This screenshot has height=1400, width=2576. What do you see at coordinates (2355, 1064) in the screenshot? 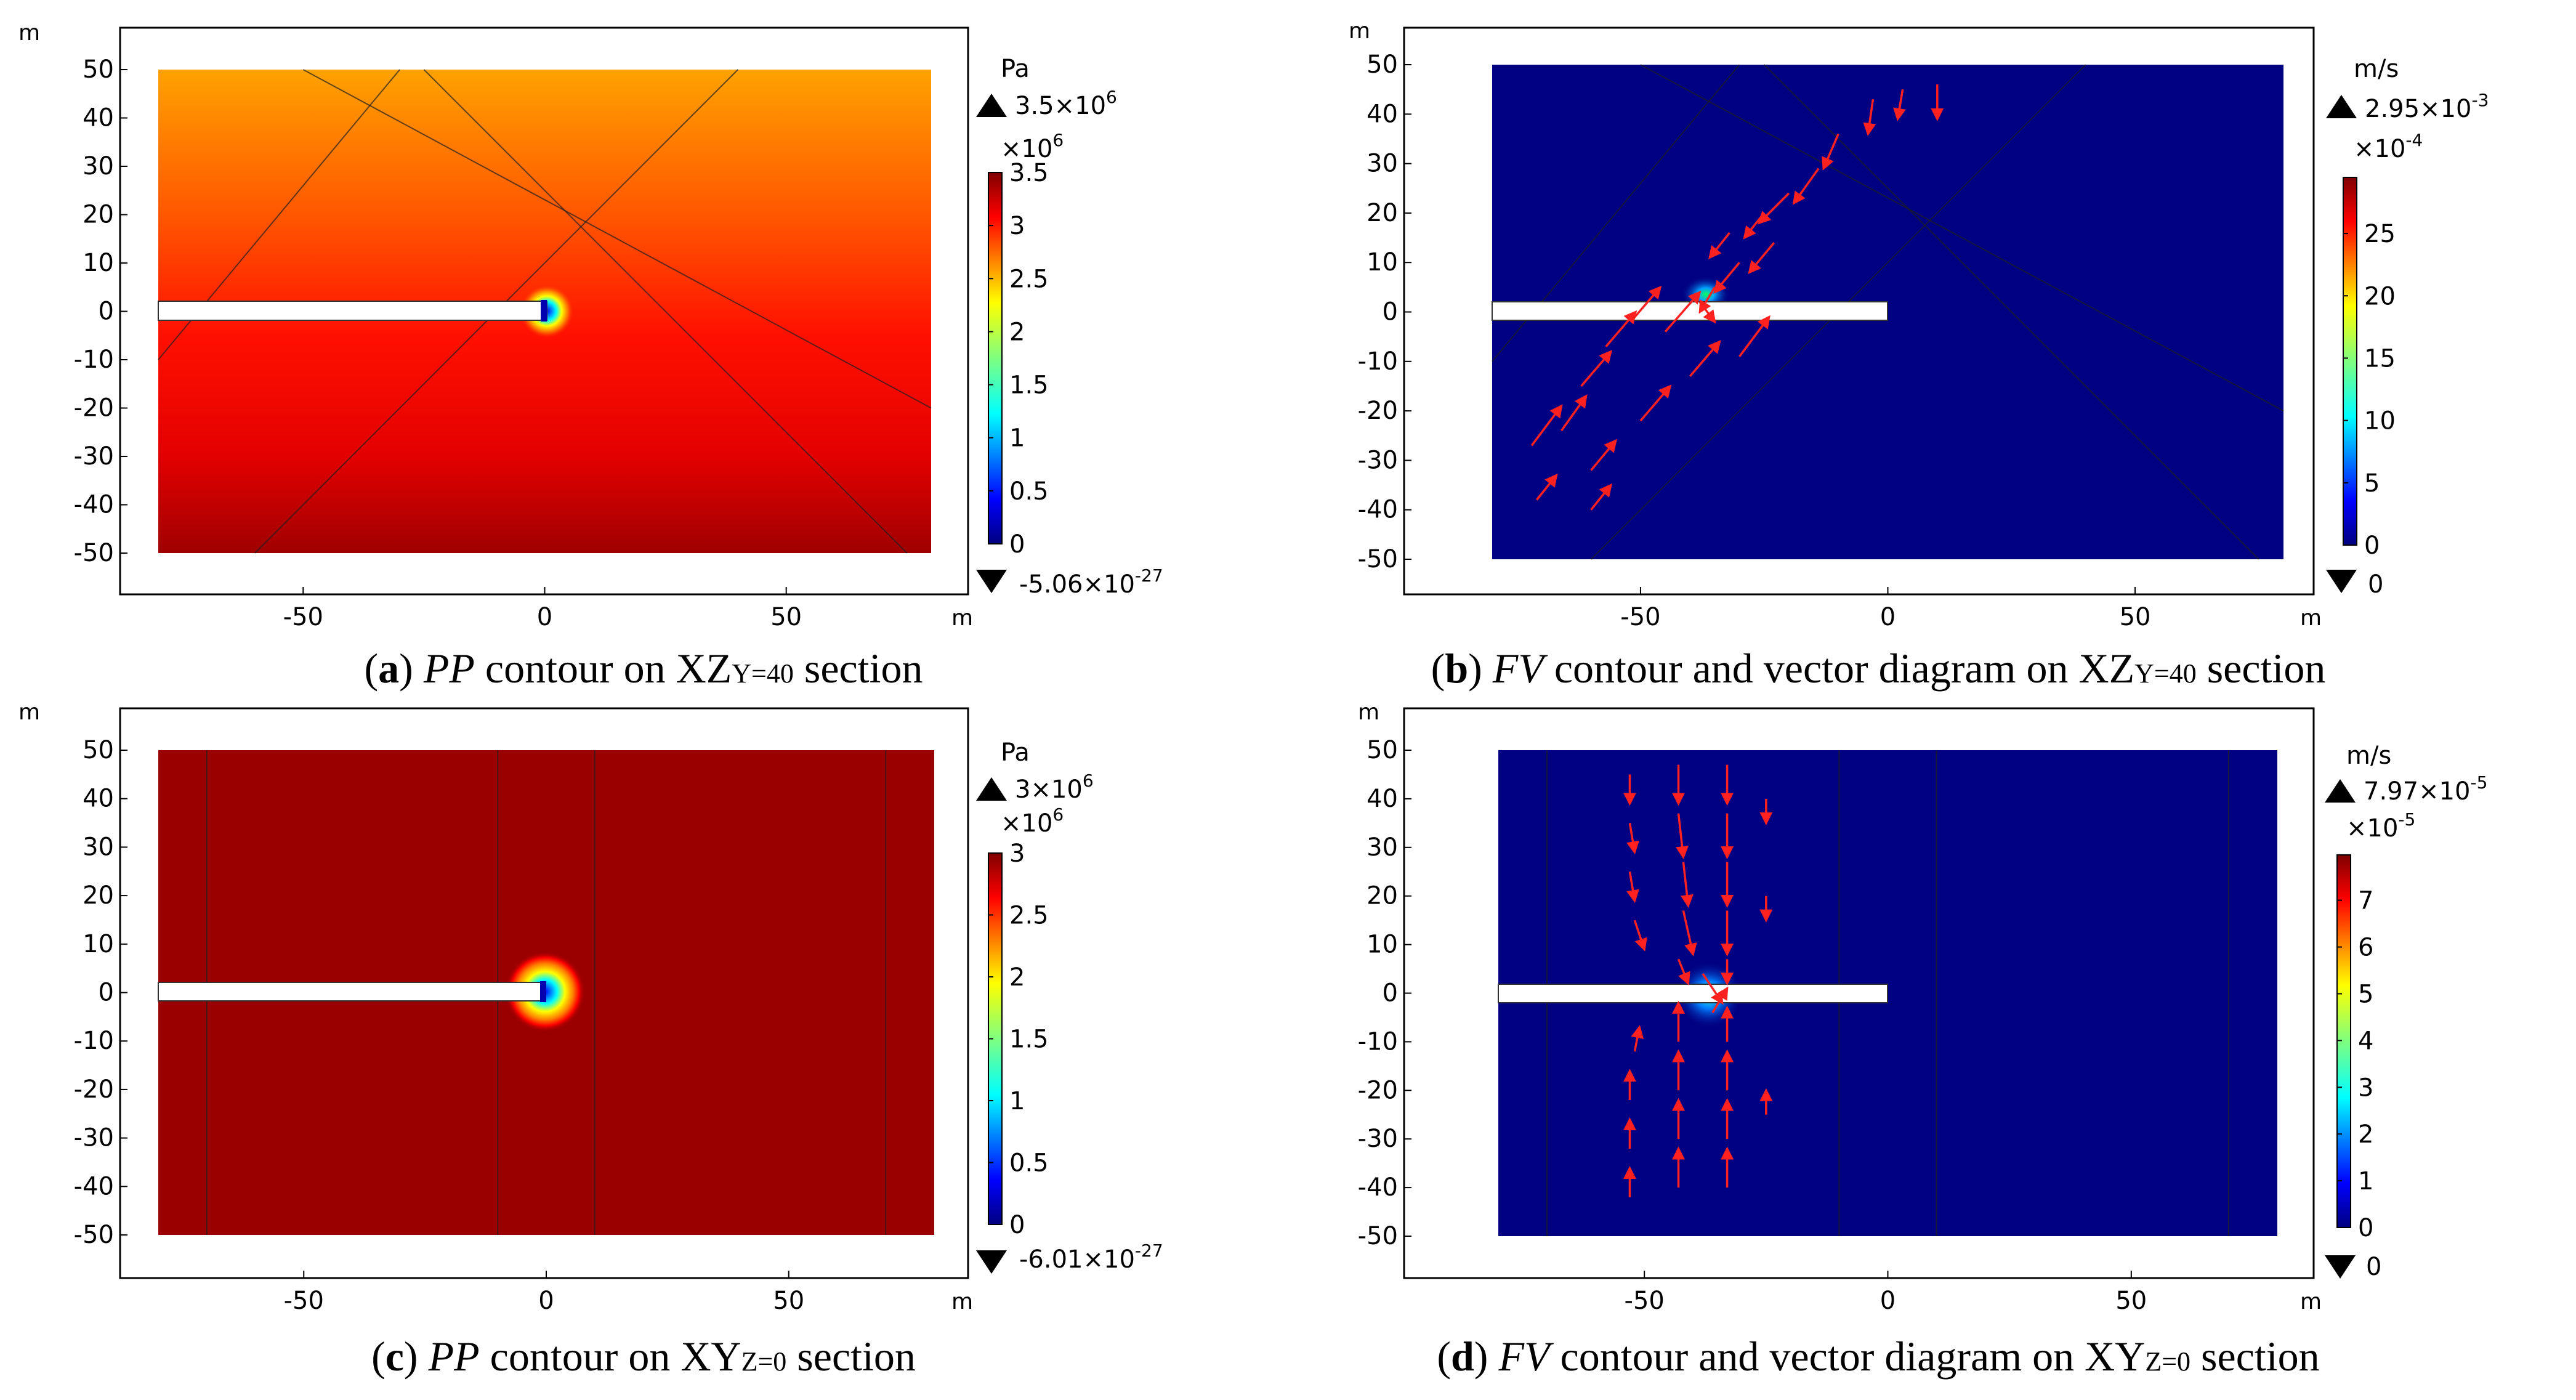
I see `panel-d-cb-ticks: 0 1 2 3 4 5 6 7` at bounding box center [2355, 1064].